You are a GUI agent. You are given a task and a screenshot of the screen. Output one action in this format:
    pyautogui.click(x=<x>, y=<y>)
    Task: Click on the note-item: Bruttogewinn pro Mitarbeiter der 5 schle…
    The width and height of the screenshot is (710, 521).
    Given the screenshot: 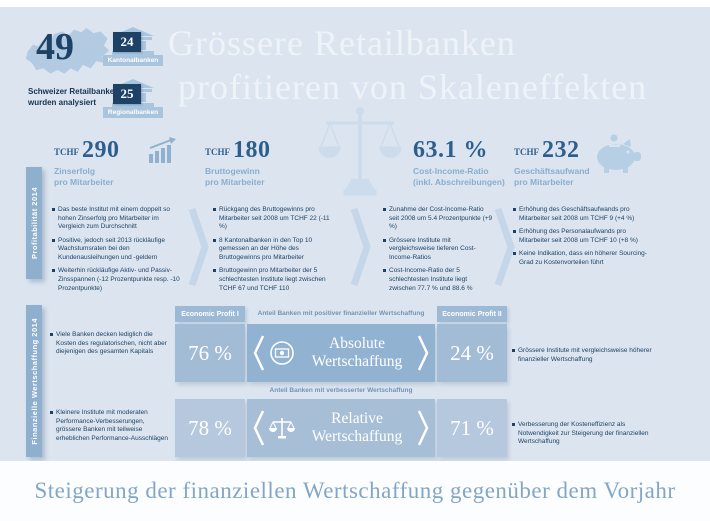 What is the action you would take?
    pyautogui.click(x=273, y=280)
    